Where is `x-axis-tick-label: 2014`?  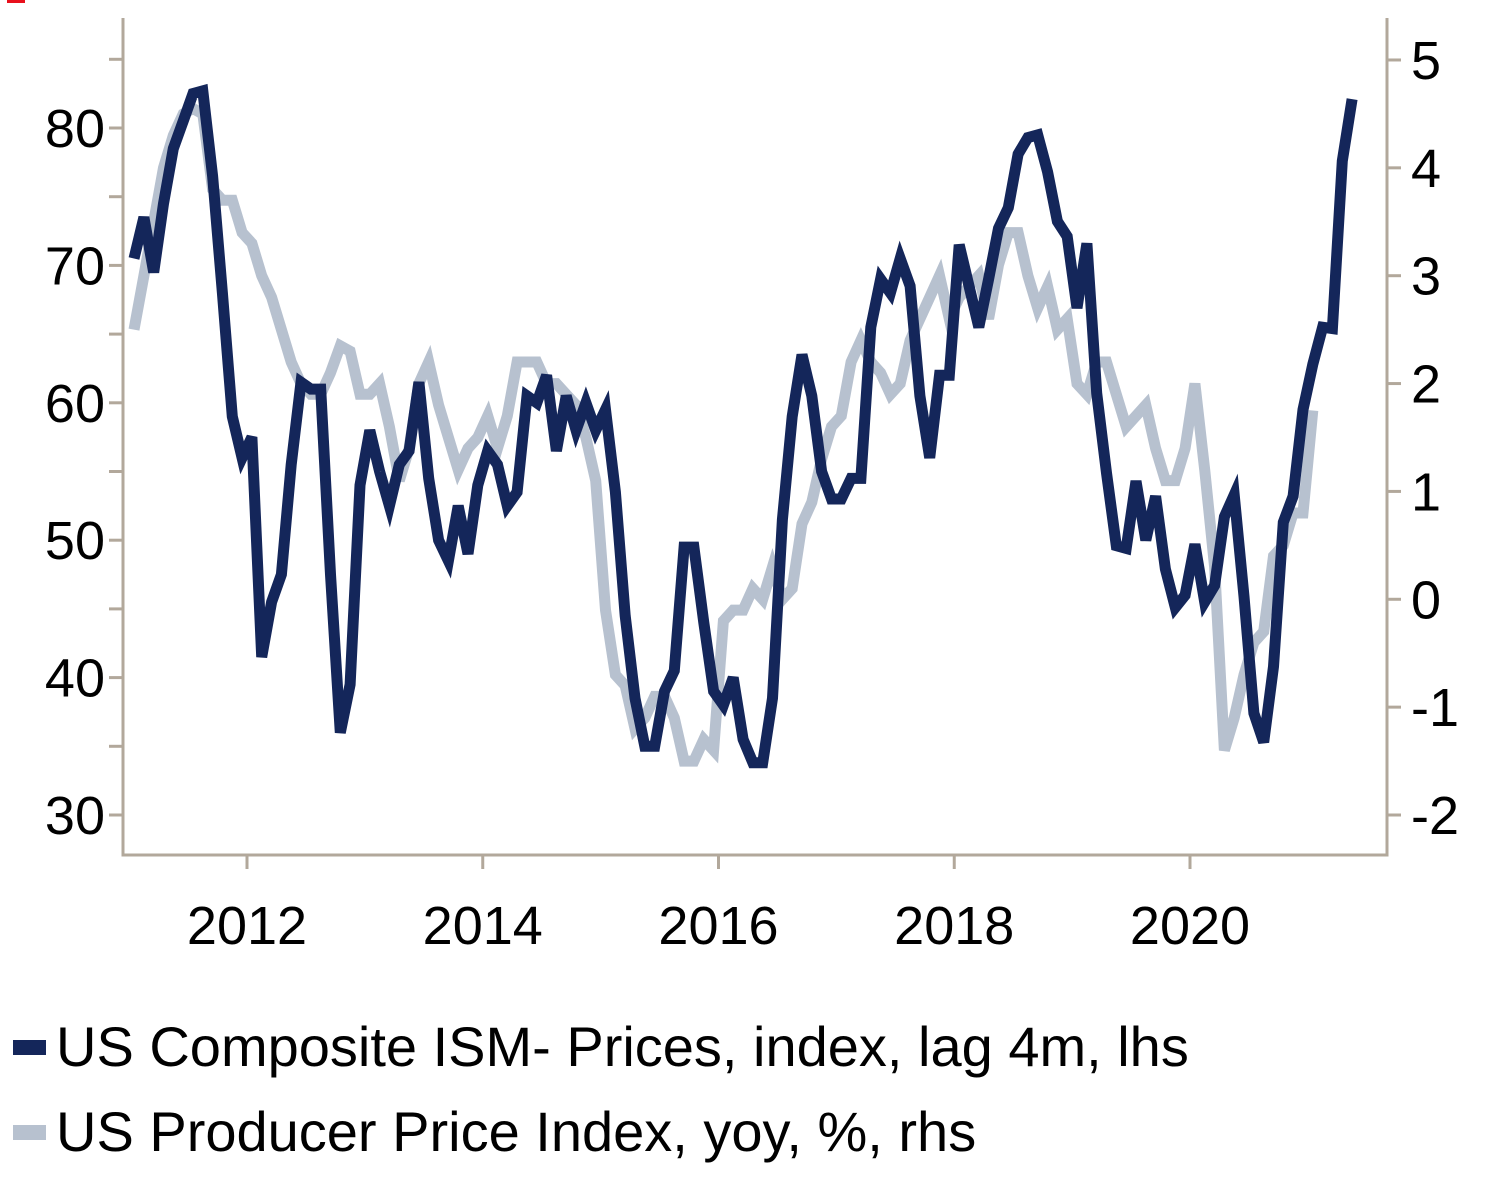 x-axis-tick-label: 2014 is located at coordinates (483, 926).